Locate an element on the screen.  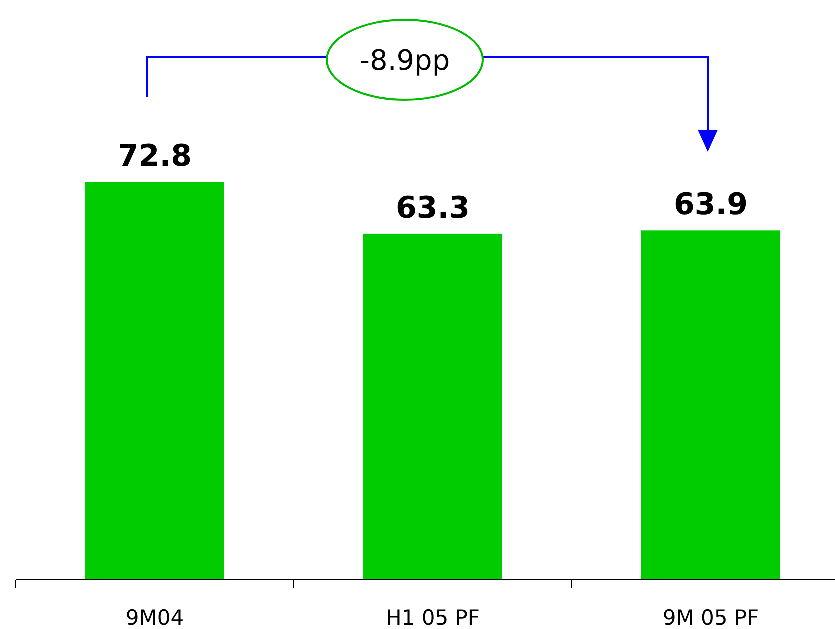
data-label: 72.8 is located at coordinates (155, 156).